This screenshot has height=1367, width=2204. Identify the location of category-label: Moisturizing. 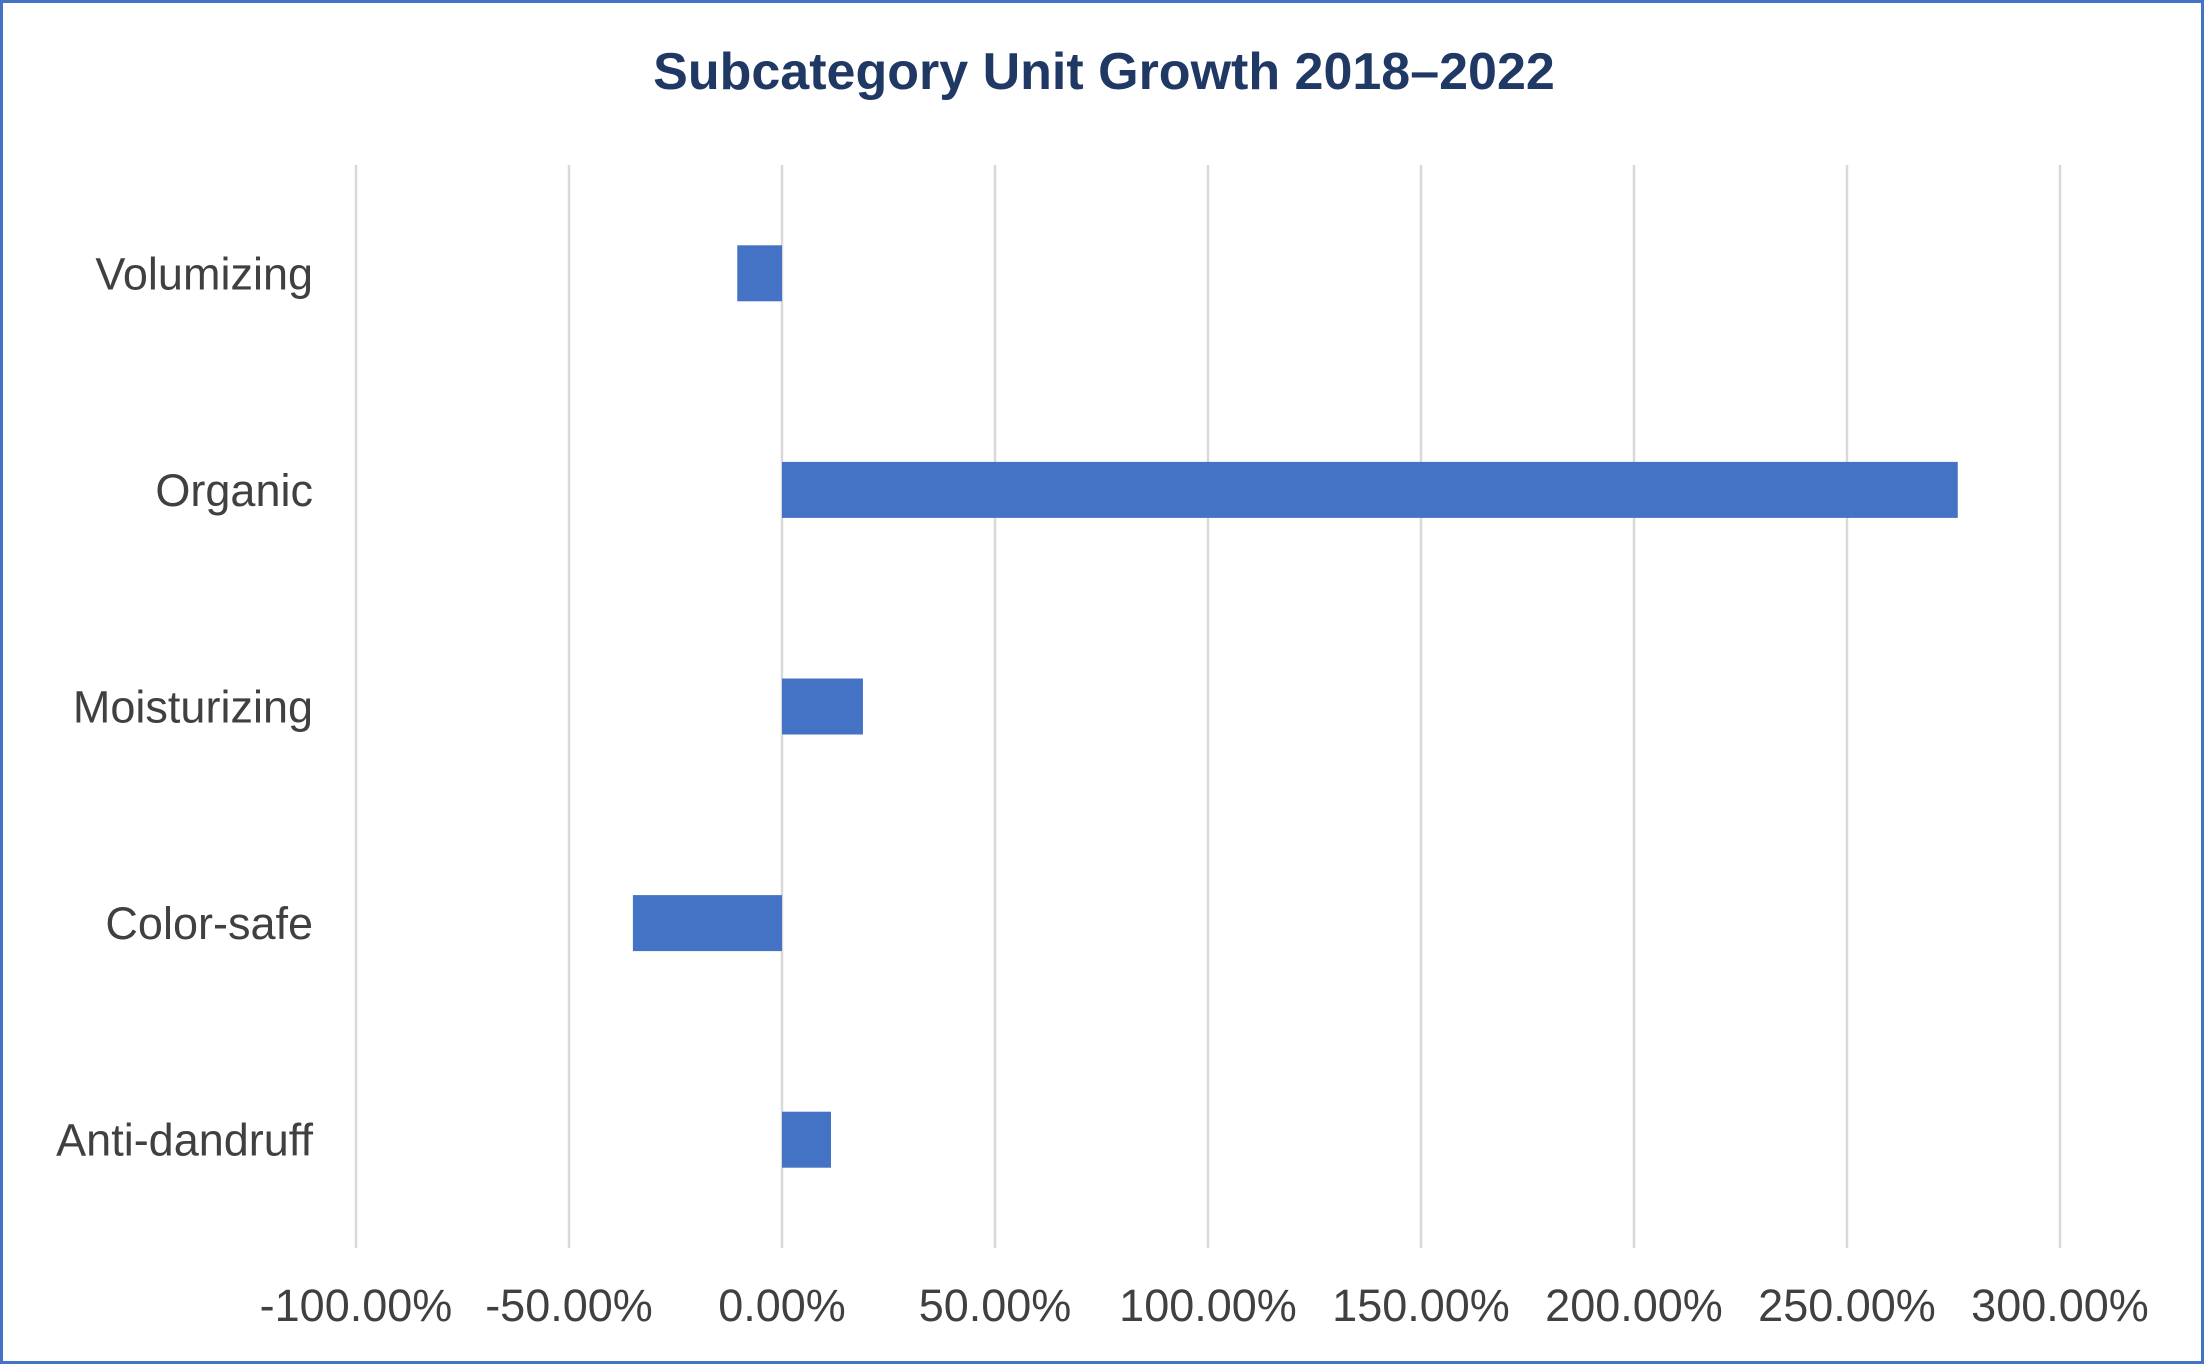
(193, 707).